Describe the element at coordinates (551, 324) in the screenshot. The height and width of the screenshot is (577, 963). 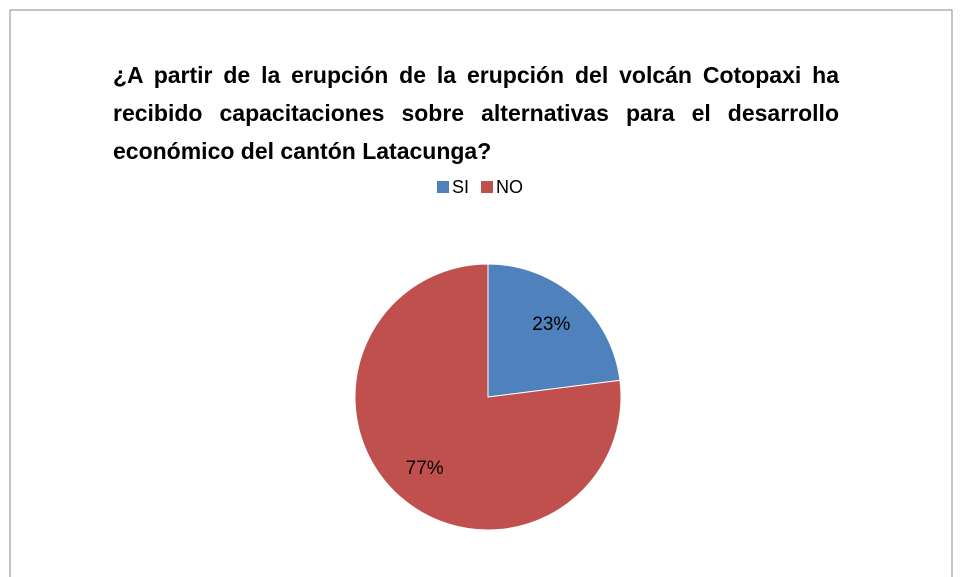
I see `data-label: 23%` at that location.